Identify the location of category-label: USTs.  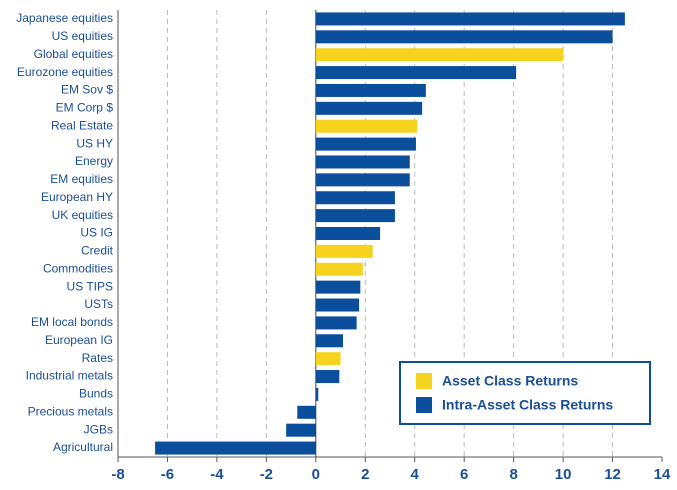
(98, 304).